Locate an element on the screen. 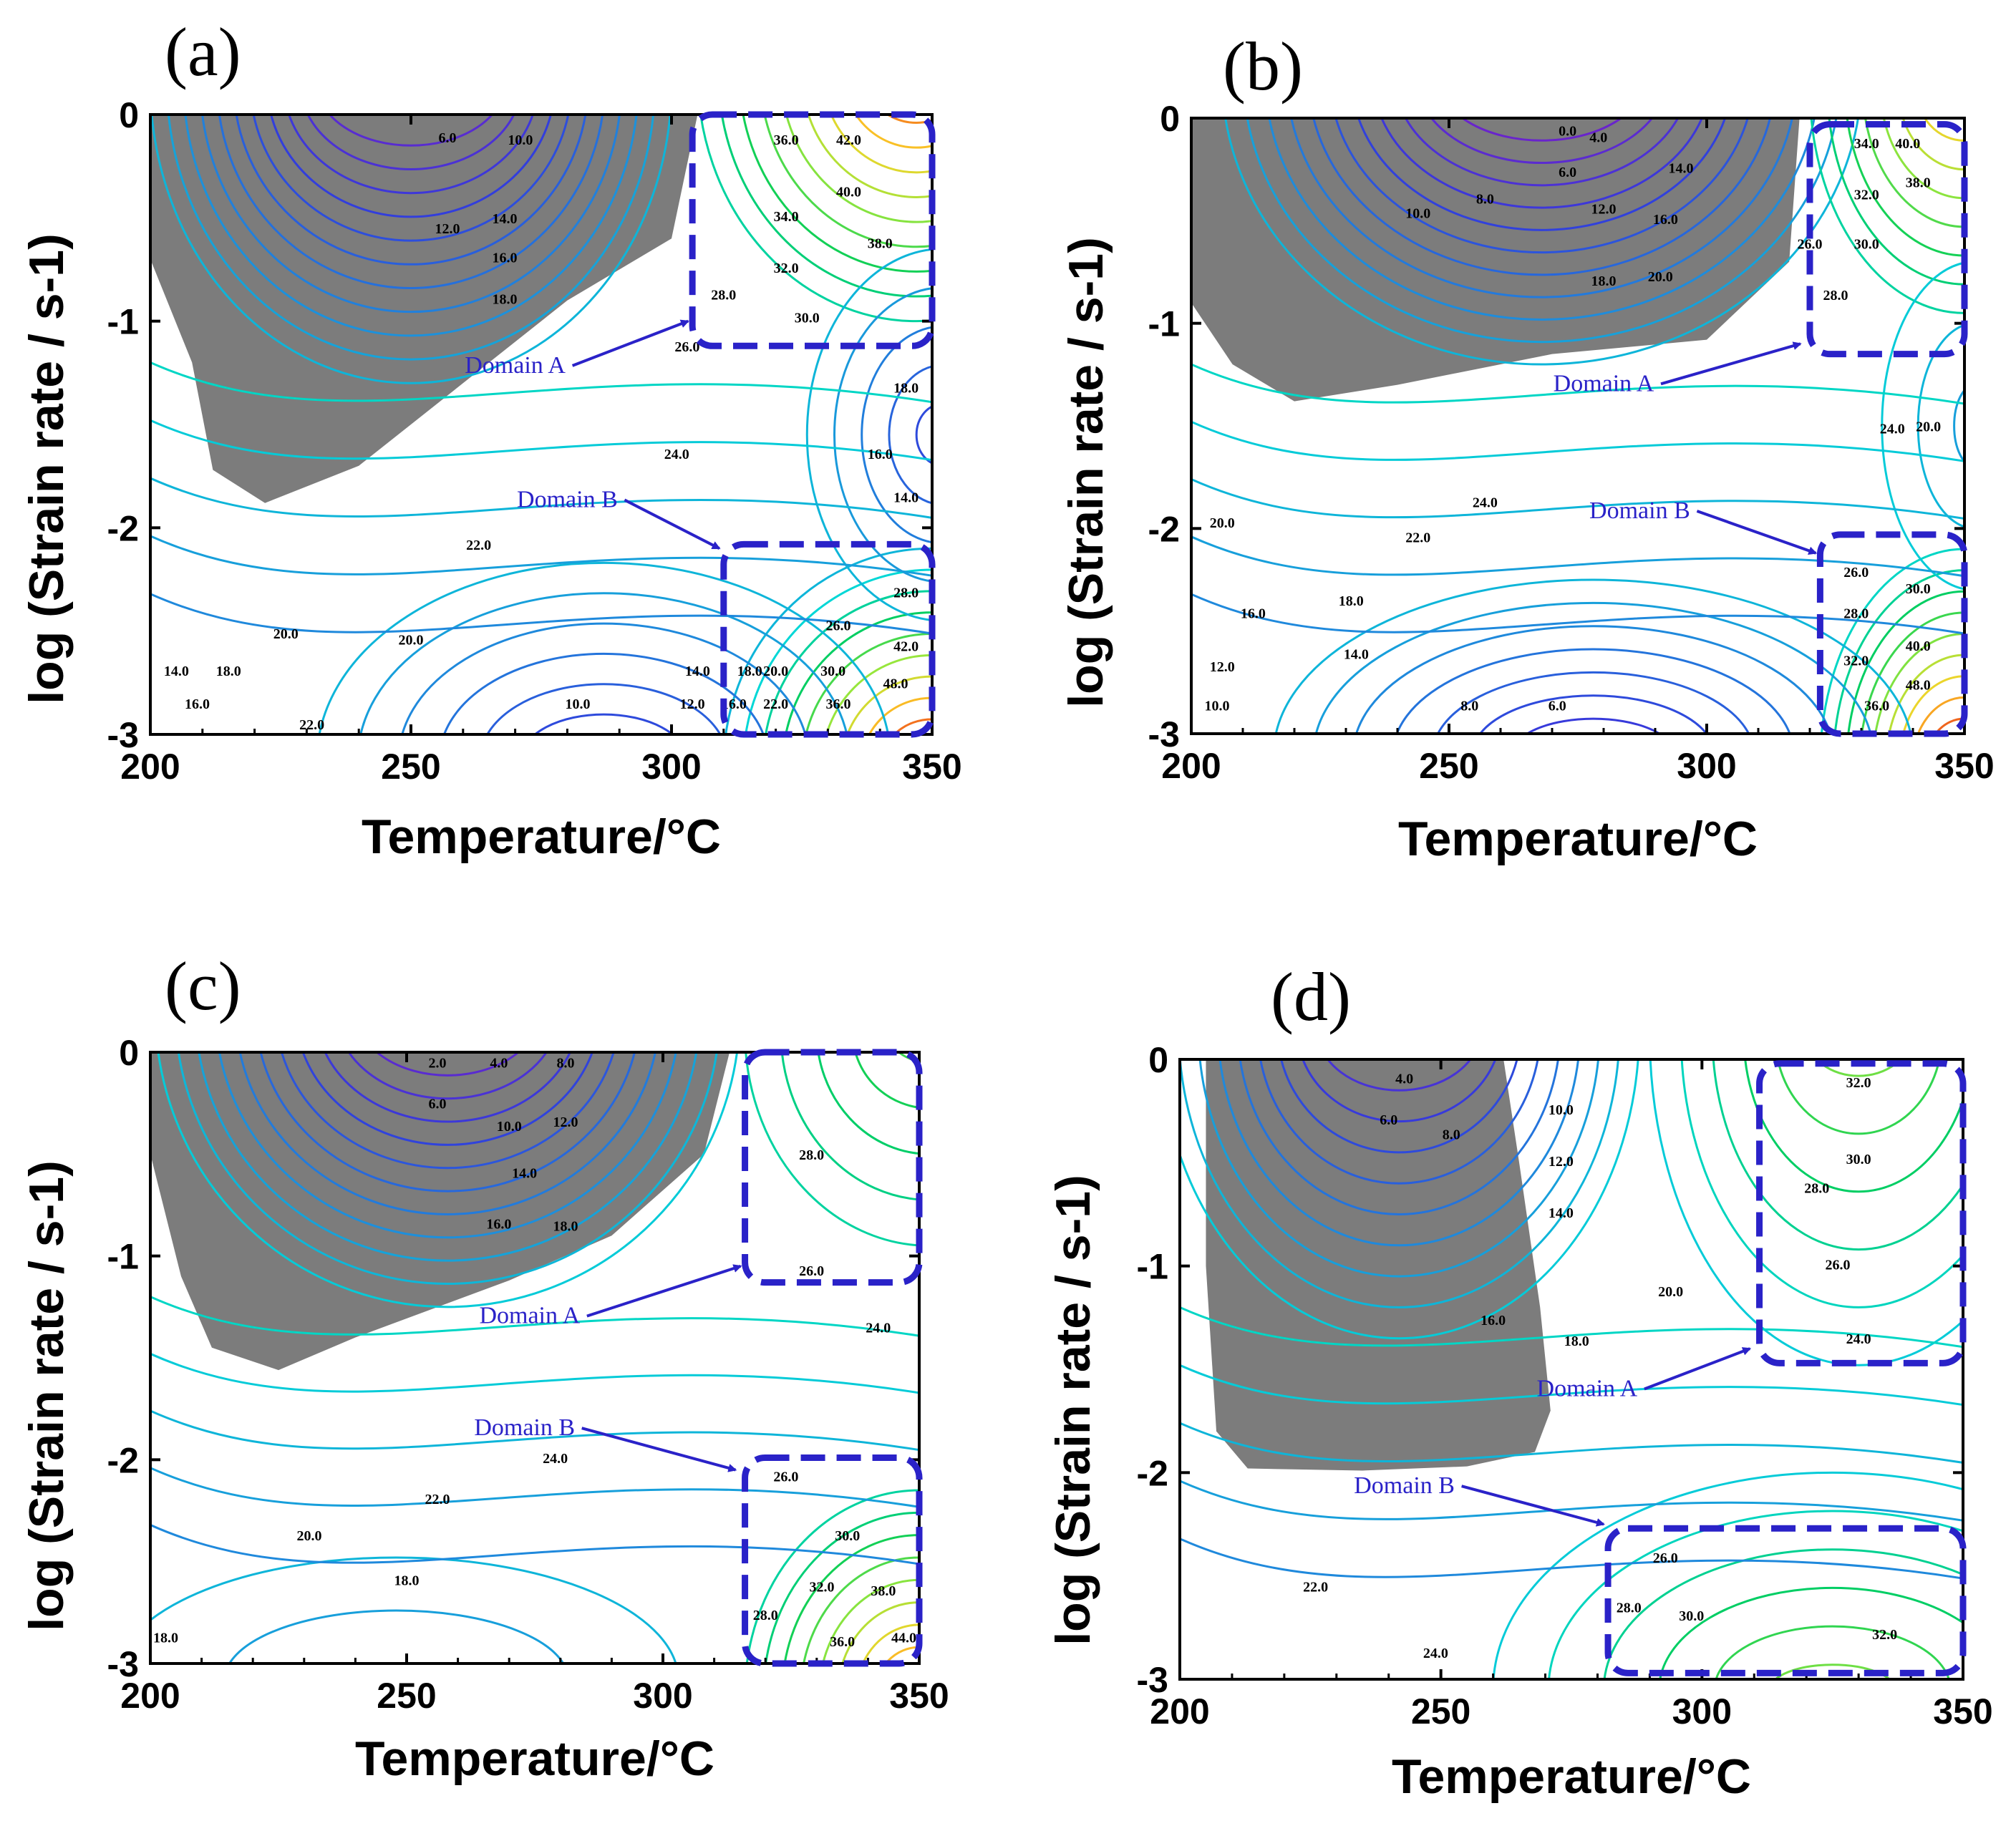 Image resolution: width=2016 pixels, height=1836 pixels. y-tick-label: -1 is located at coordinates (123, 1257).